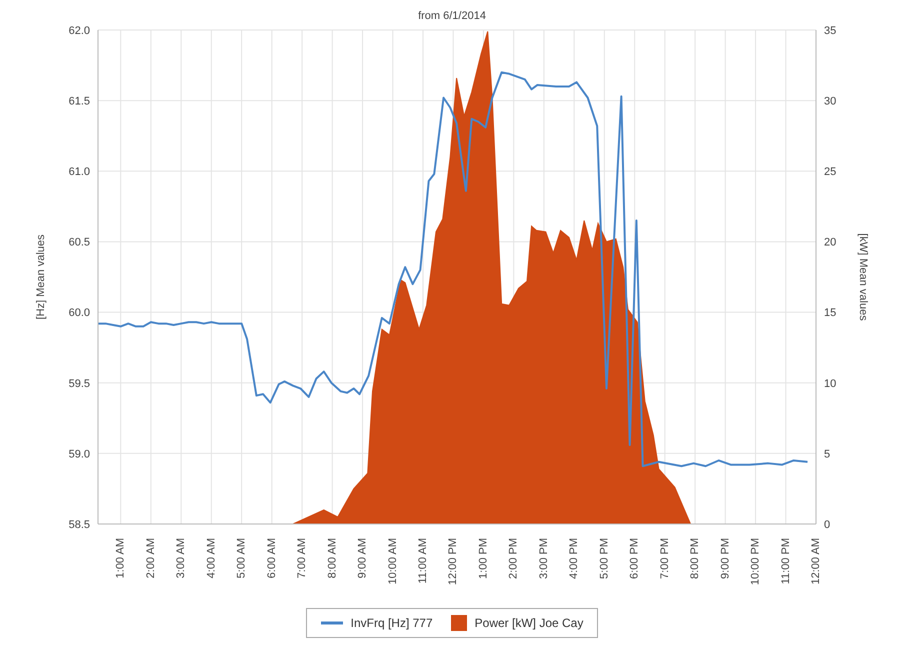 Image resolution: width=904 pixels, height=655 pixels. What do you see at coordinates (272, 558) in the screenshot?
I see `x-tick-label: 6:00 AM` at bounding box center [272, 558].